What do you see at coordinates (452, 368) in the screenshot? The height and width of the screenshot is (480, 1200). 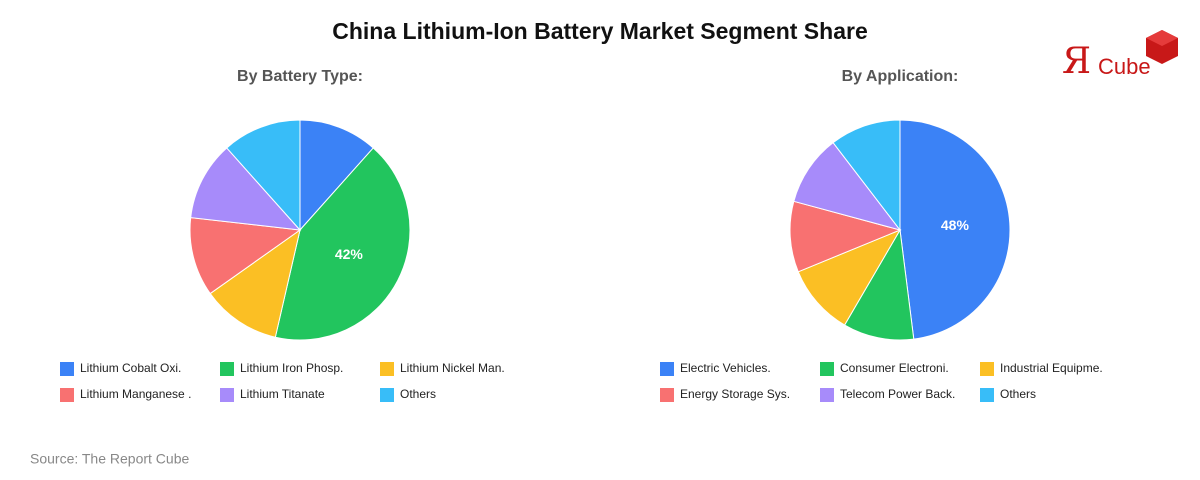 I see `legend-label: Lithium Nickel Man.` at bounding box center [452, 368].